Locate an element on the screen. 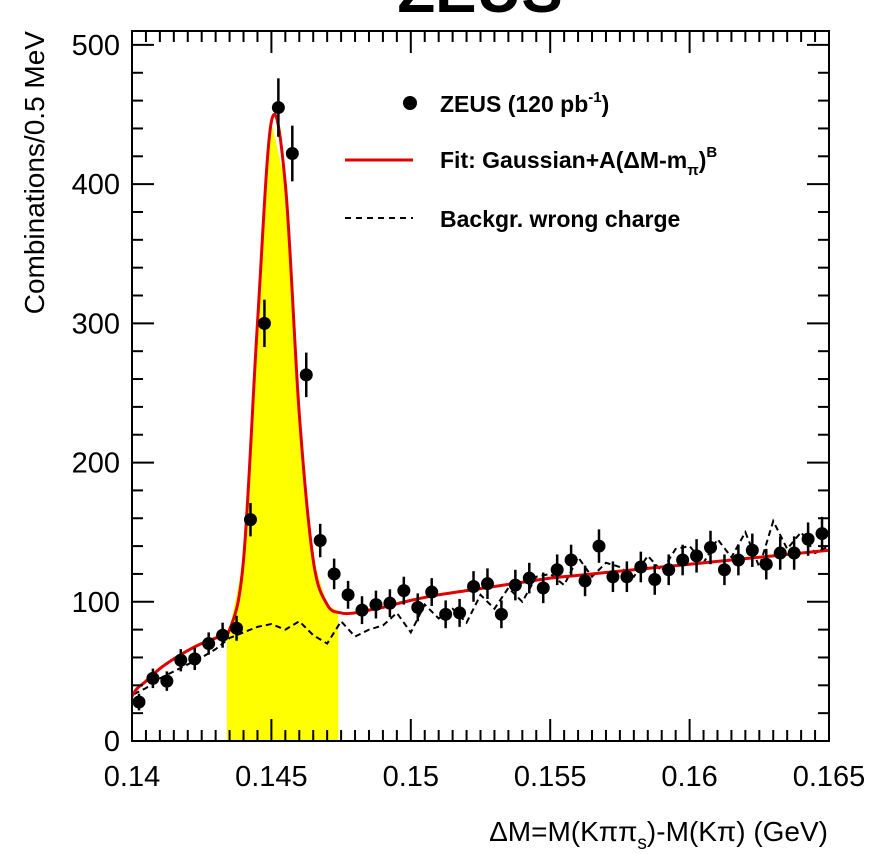 This screenshot has height=854, width=889. y-tick-label: 400 is located at coordinates (96, 185).